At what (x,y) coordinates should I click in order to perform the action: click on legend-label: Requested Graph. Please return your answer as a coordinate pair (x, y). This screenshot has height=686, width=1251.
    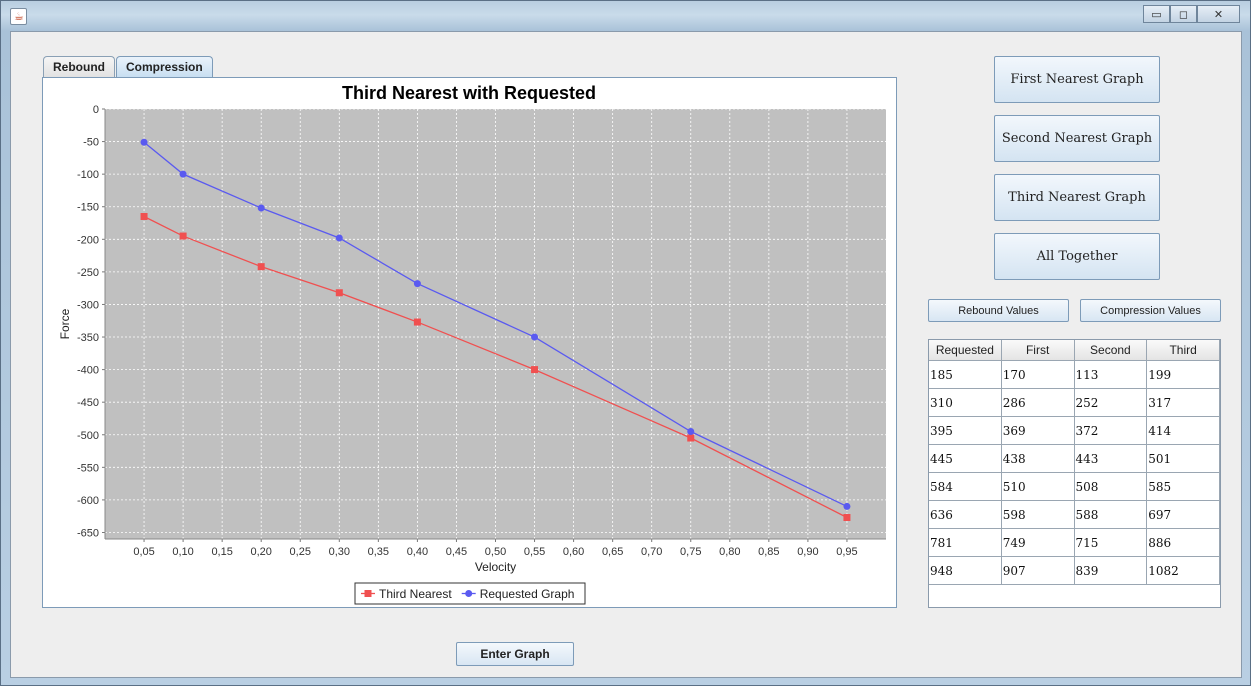
    Looking at the image, I should click on (527, 594).